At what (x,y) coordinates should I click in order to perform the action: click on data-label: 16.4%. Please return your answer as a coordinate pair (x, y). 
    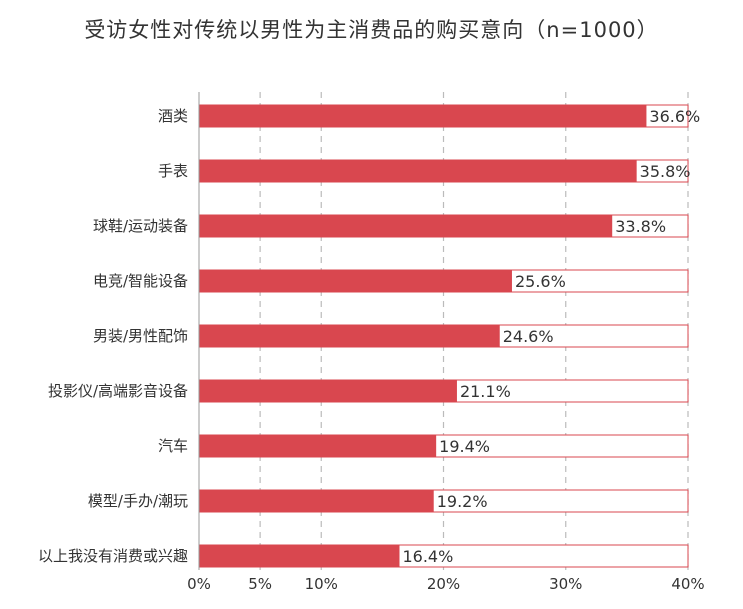
    Looking at the image, I should click on (427, 556).